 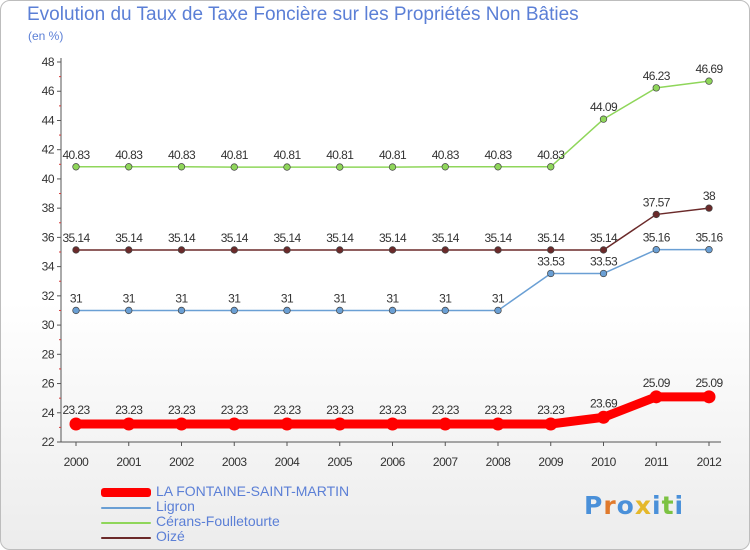 What do you see at coordinates (235, 462) in the screenshot?
I see `x-tick-label: 2003` at bounding box center [235, 462].